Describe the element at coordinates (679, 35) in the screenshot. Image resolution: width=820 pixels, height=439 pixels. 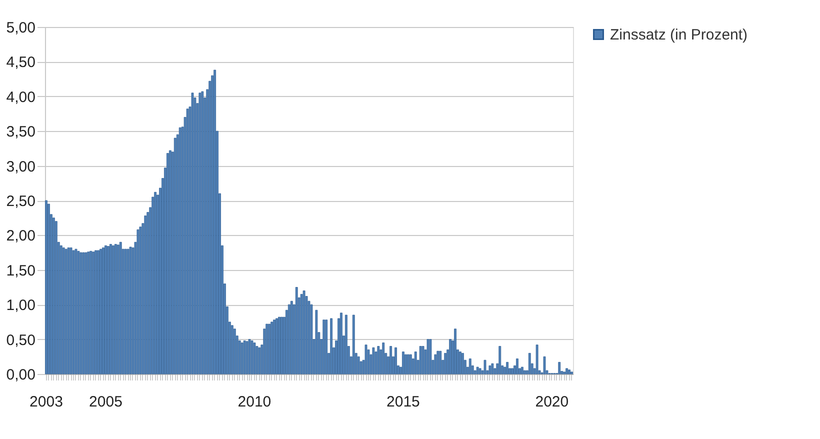
I see `legend-label: Zinssatz (in Prozent)` at that location.